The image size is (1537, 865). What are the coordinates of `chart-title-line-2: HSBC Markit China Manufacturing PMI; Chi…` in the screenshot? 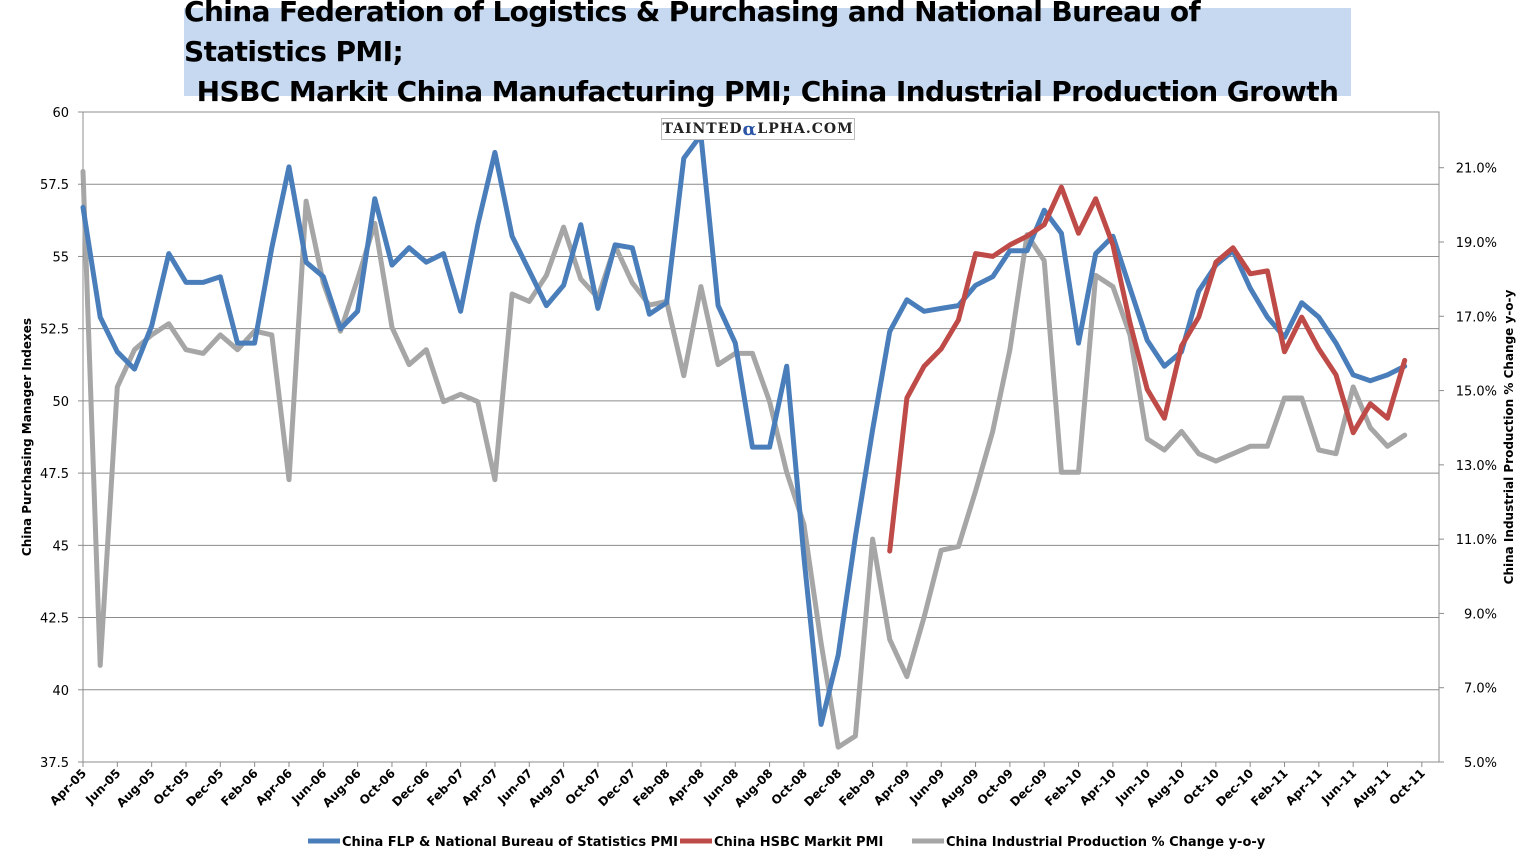 It's located at (767, 91).